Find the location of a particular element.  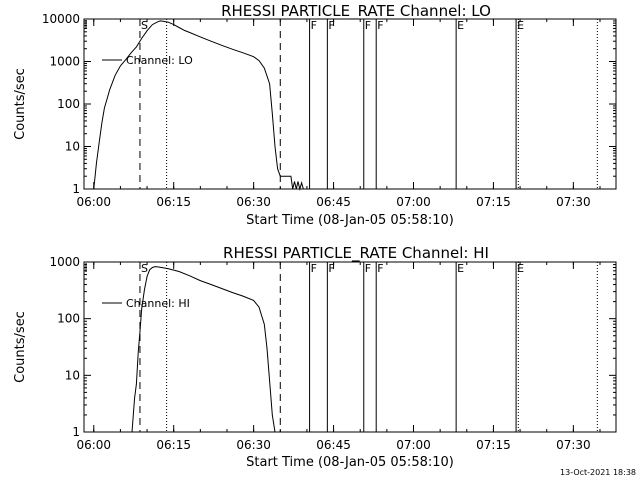

y-tick-label: 10000 is located at coordinates (61, 19).